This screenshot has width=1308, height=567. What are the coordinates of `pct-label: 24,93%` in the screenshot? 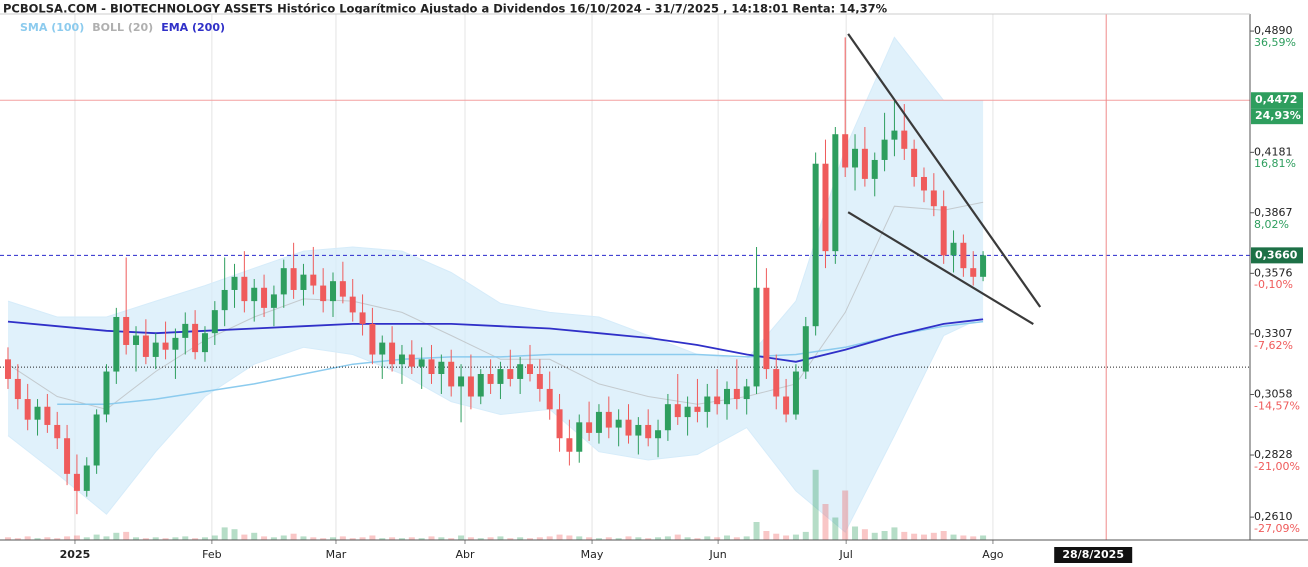 It's located at (1278, 115).